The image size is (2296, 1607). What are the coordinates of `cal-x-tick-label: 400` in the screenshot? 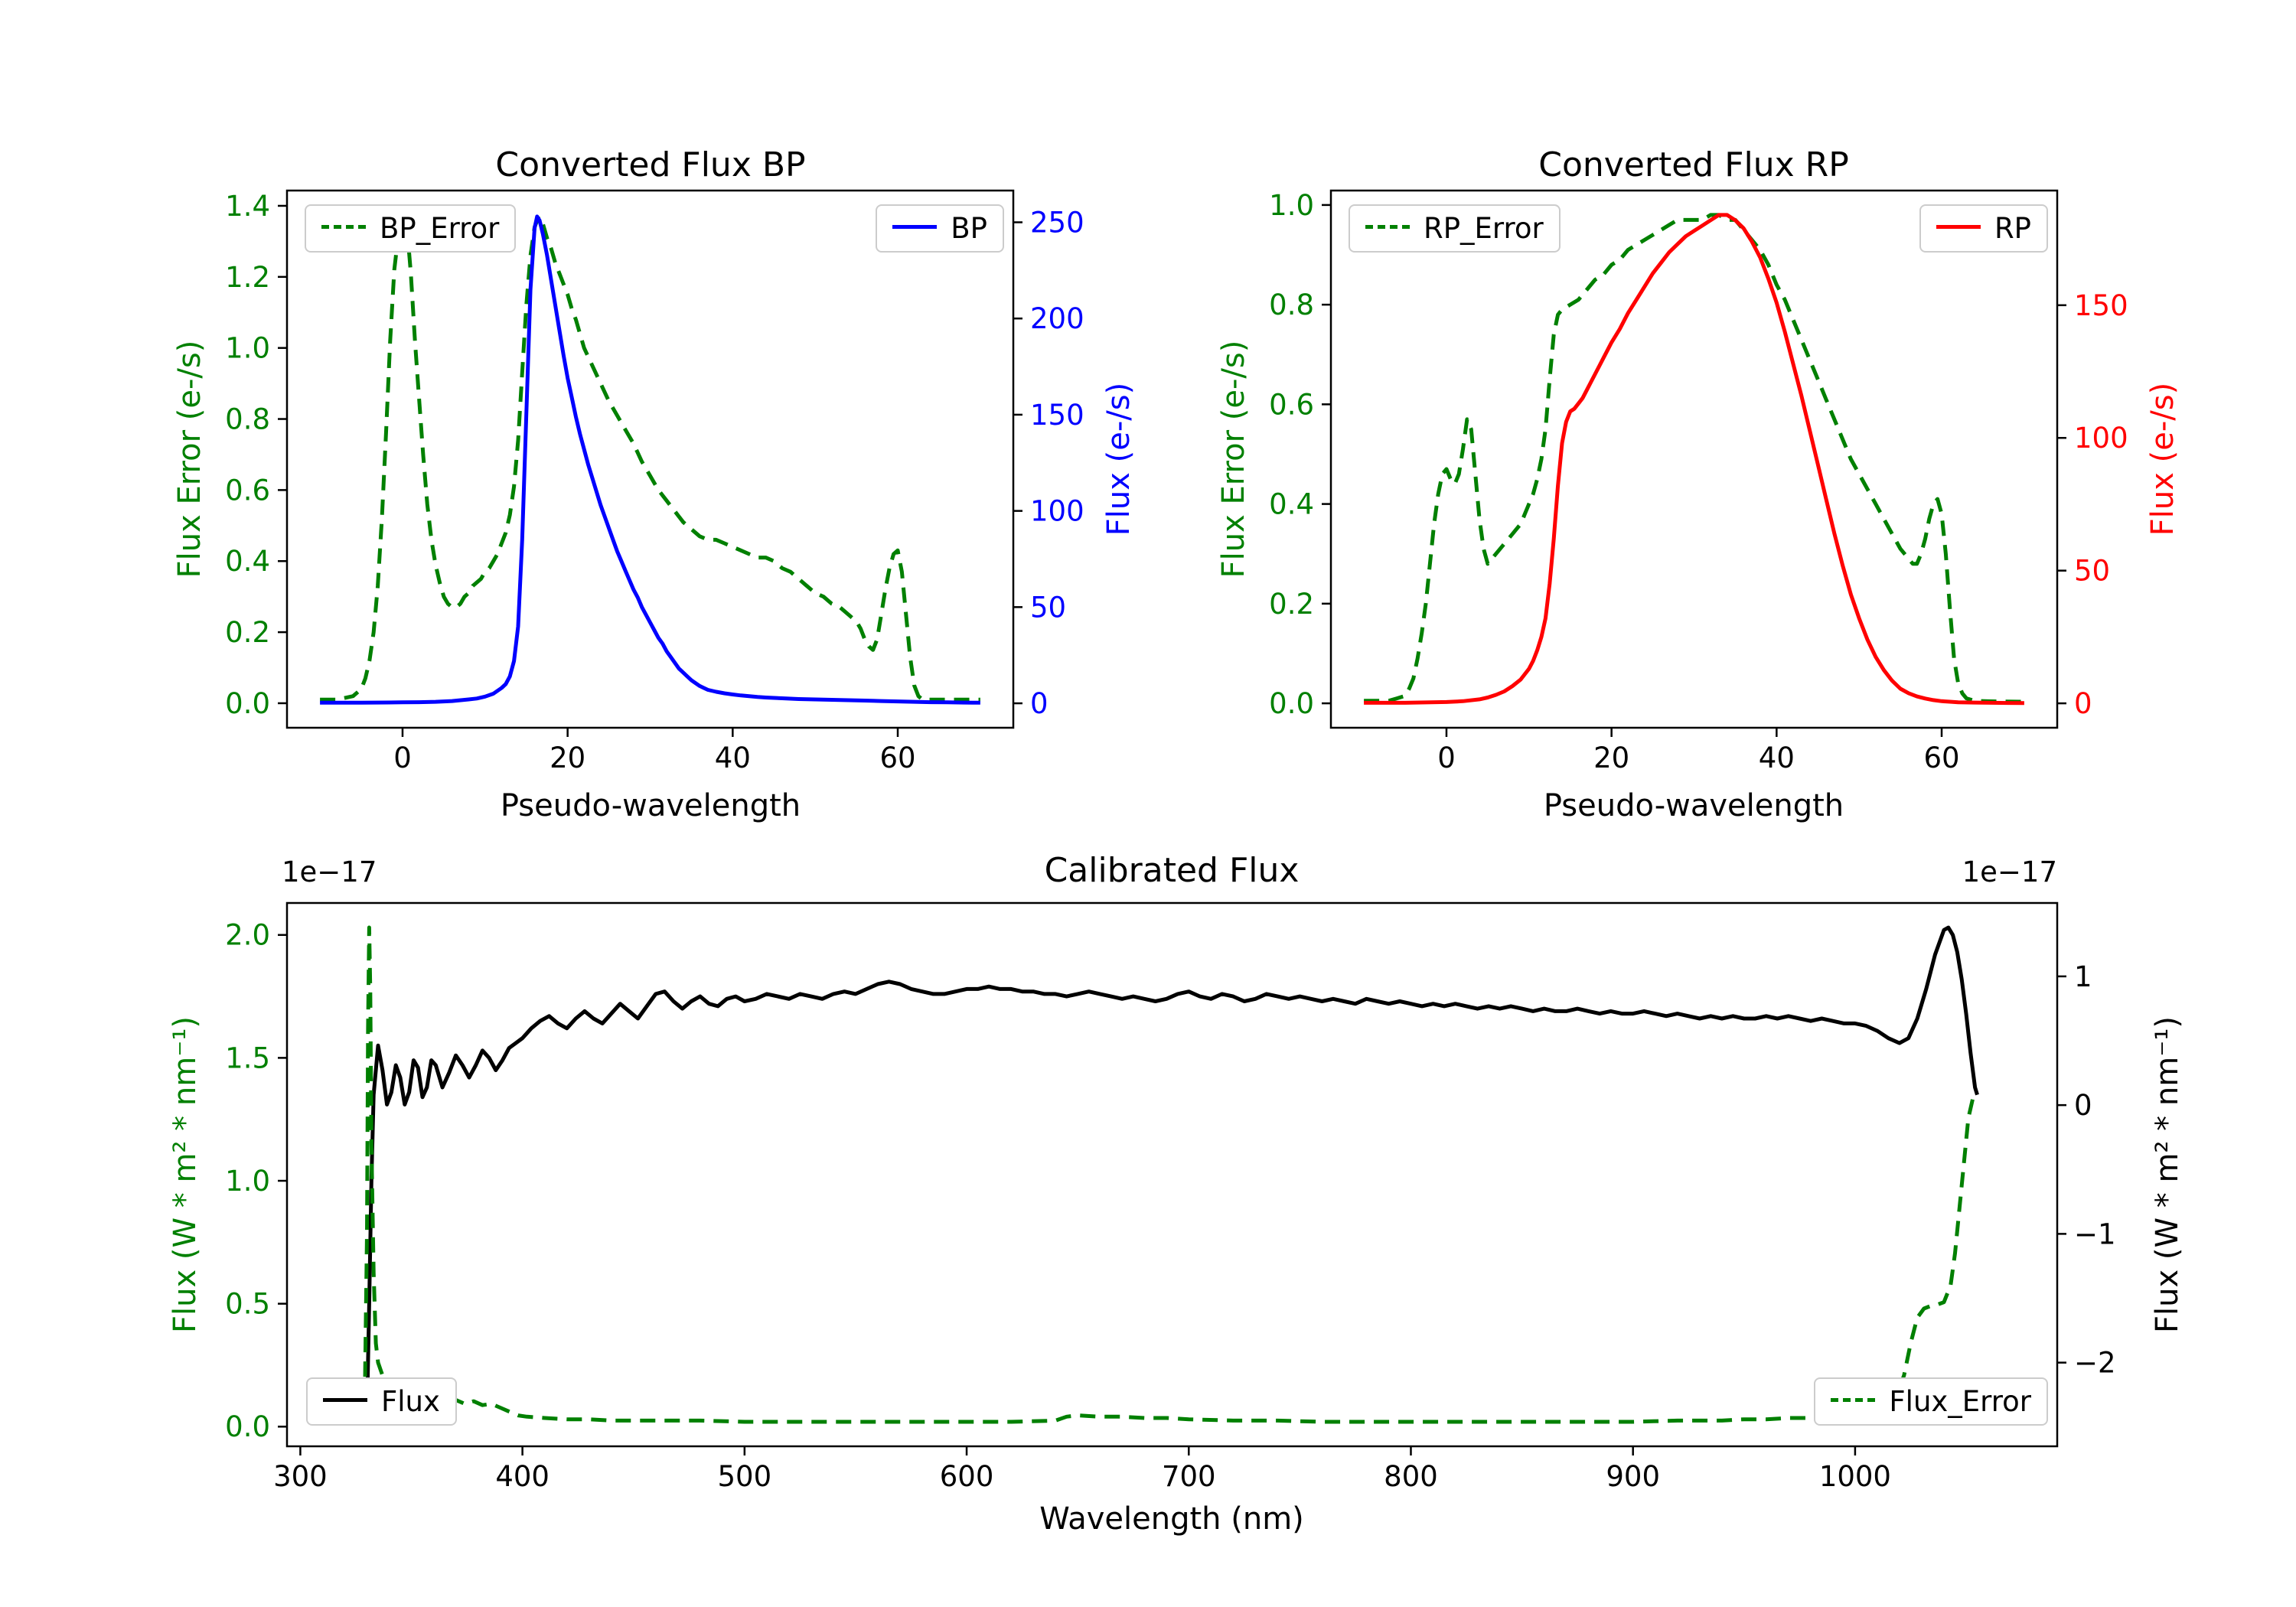 It's located at (522, 1476).